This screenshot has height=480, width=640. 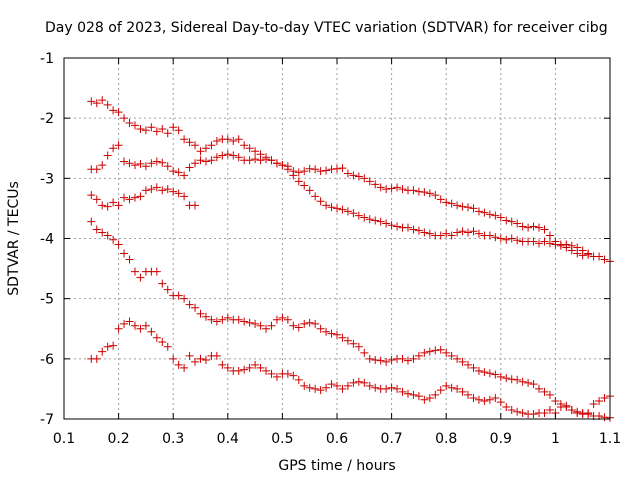 What do you see at coordinates (282, 439) in the screenshot?
I see `x-tick-label: 0.5` at bounding box center [282, 439].